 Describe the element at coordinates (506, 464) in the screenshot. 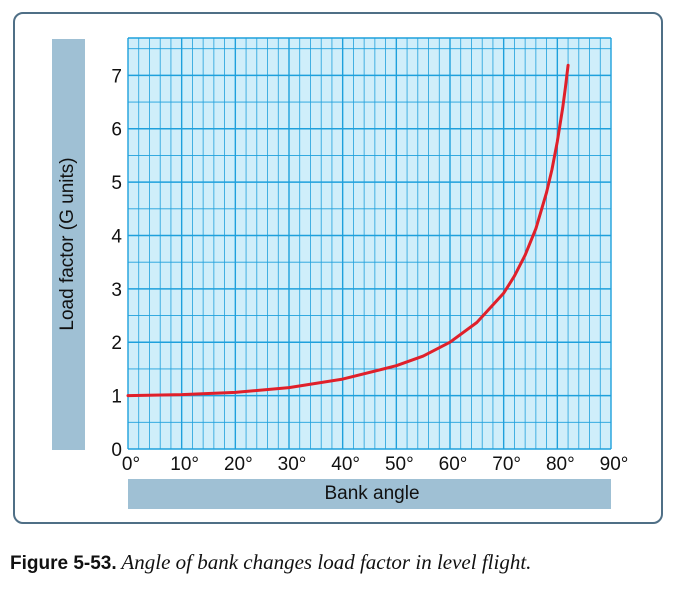

I see `x-tick-label: 70°` at that location.